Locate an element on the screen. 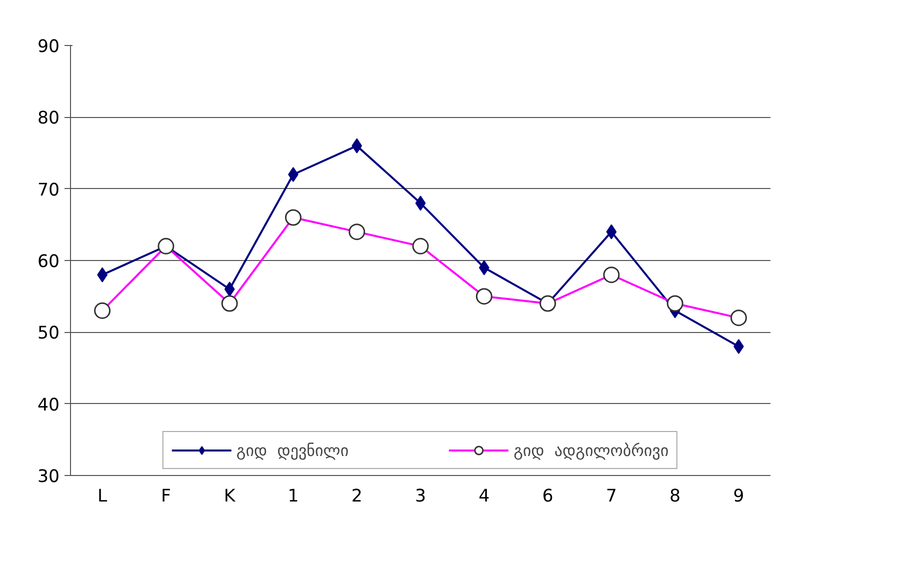  x-tick-label: 3 is located at coordinates (420, 496).